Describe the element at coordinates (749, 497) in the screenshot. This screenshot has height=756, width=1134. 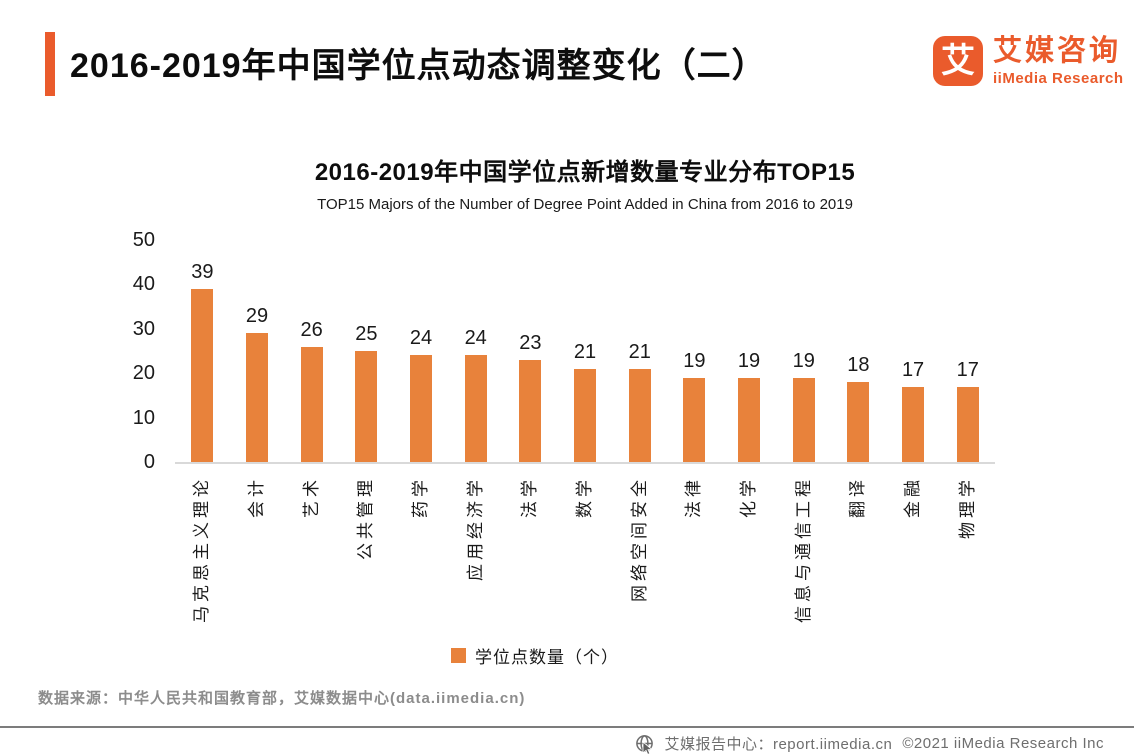
I see `x-axis-label: 化学` at that location.